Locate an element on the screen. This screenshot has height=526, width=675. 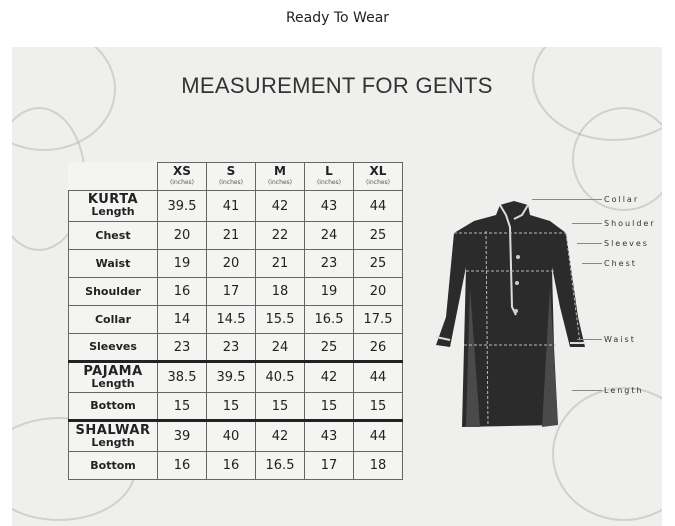
waist-leader-line is located at coordinates (589, 339).